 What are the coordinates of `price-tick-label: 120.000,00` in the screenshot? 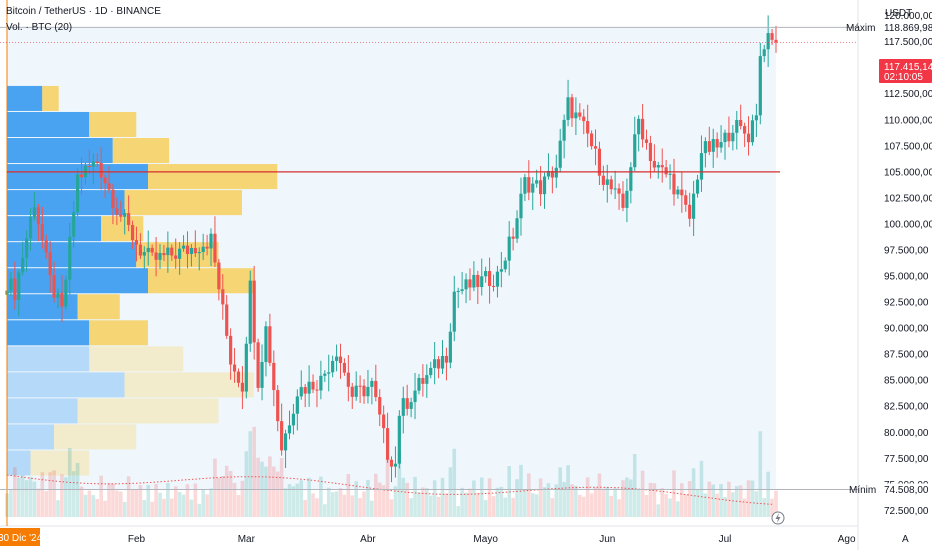 It's located at (908, 16).